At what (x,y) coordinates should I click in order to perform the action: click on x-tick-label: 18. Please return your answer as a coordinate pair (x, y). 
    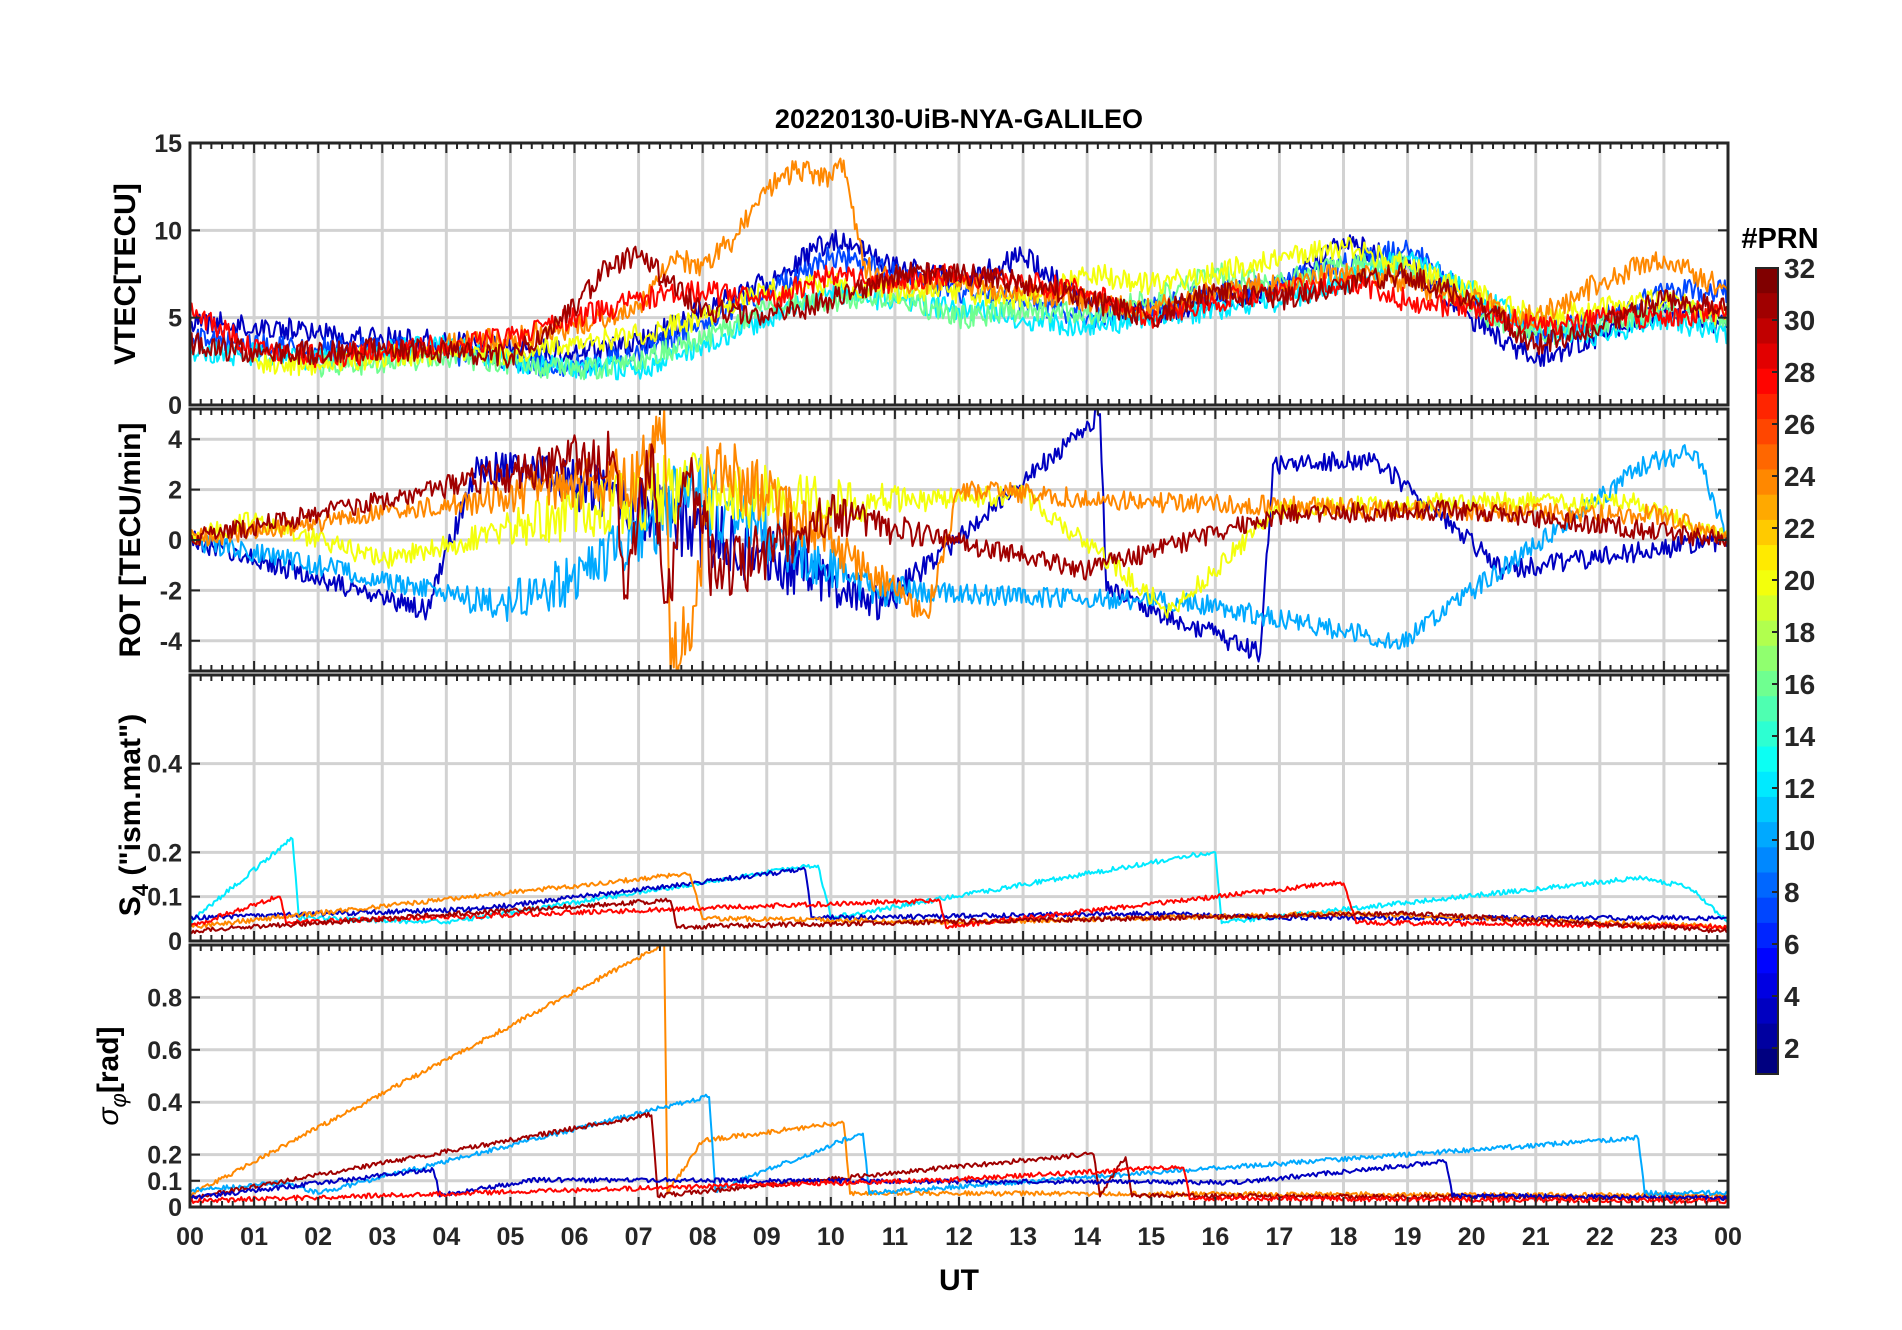
    Looking at the image, I should click on (1344, 1237).